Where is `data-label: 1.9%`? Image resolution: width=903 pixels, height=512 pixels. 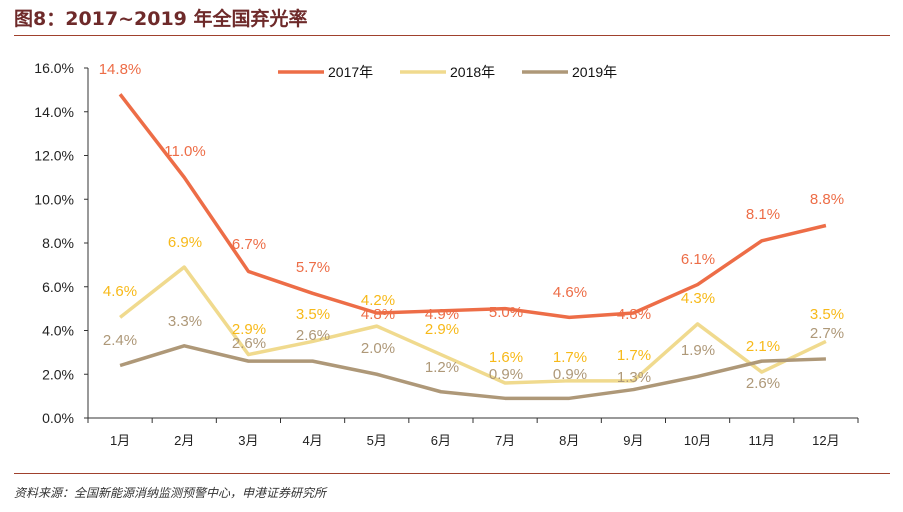
data-label: 1.9% is located at coordinates (698, 350).